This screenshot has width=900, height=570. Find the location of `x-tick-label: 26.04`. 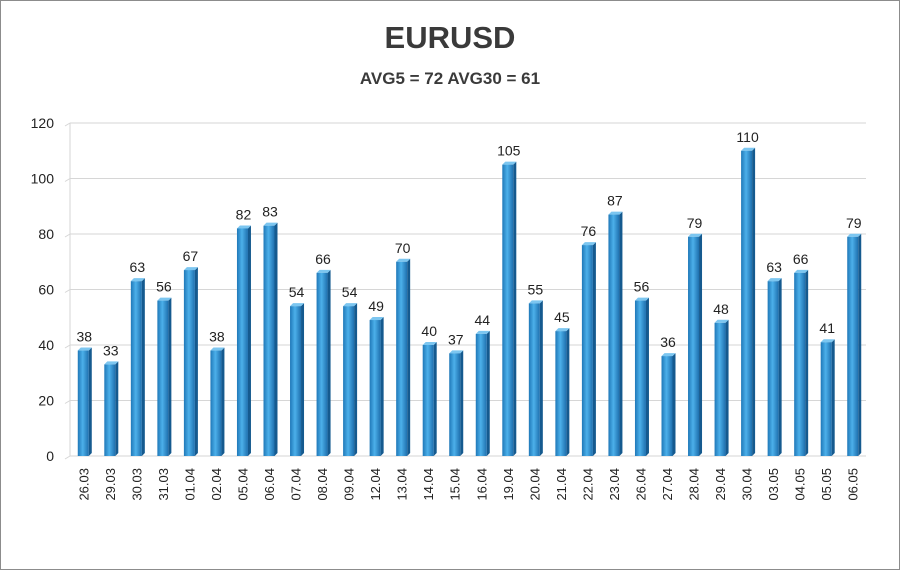

x-tick-label: 26.04 is located at coordinates (640, 484).